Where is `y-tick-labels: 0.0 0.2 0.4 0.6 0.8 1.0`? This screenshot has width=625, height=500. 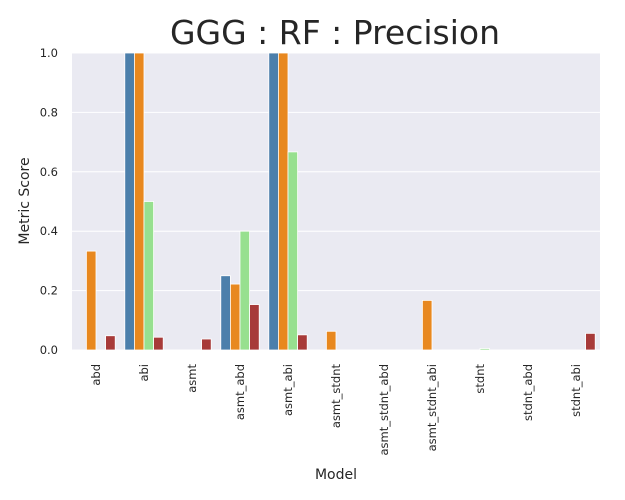 y-tick-labels: 0.0 0.2 0.4 0.6 0.8 1.0 is located at coordinates (49, 201).